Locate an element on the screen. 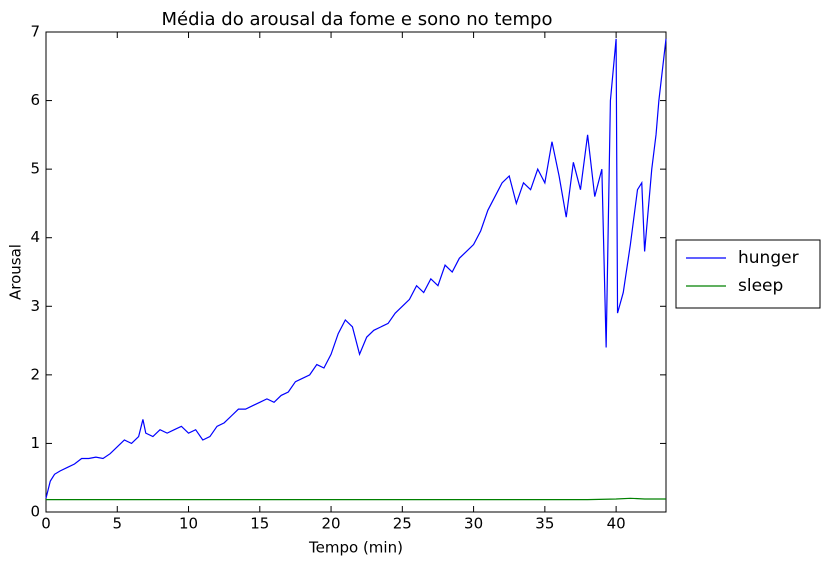 The height and width of the screenshot is (565, 828). y-tick-label: 6 is located at coordinates (35, 100).